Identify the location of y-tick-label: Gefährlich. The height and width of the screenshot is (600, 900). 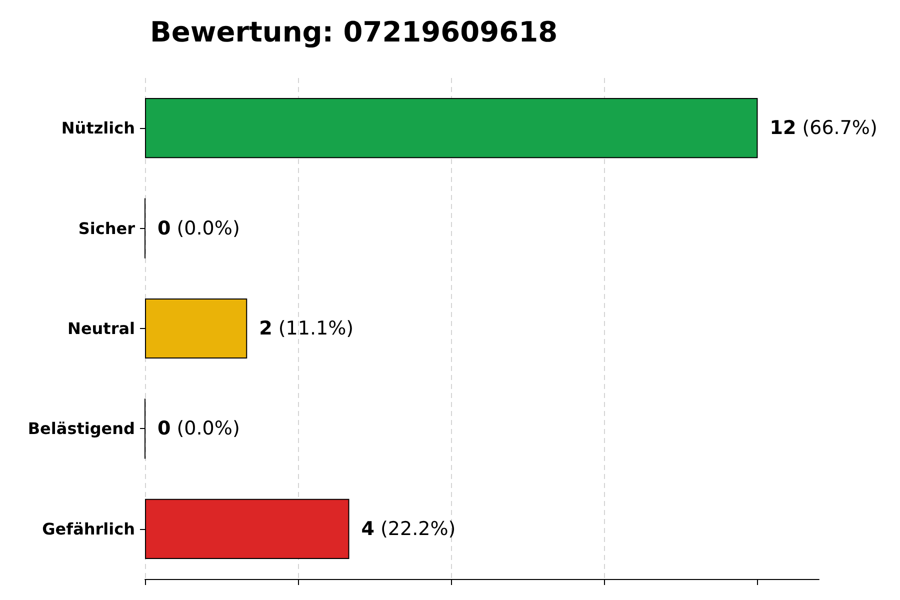
(88, 528).